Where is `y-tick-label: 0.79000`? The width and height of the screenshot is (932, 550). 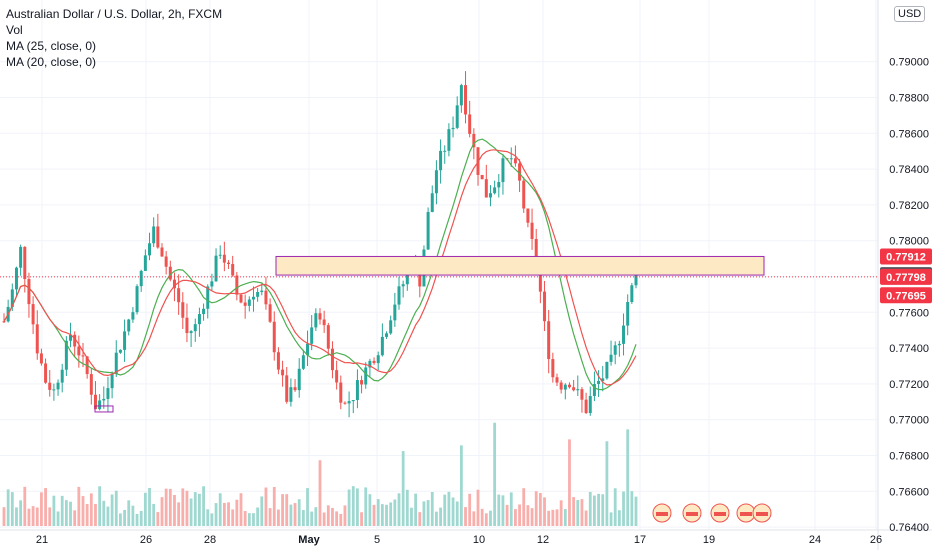 y-tick-label: 0.79000 is located at coordinates (909, 63).